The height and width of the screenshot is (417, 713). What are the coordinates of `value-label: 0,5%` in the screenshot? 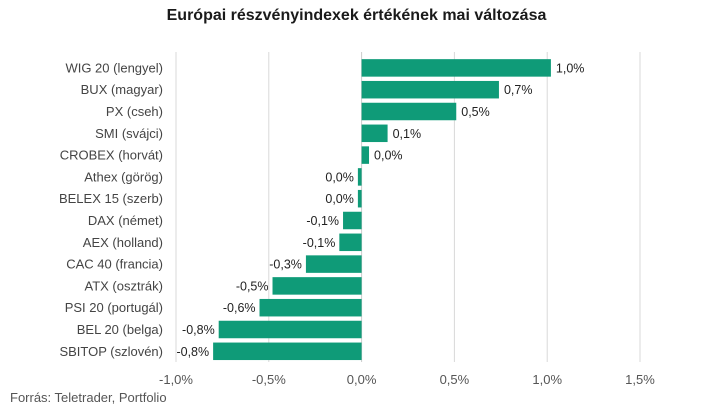 It's located at (475, 112).